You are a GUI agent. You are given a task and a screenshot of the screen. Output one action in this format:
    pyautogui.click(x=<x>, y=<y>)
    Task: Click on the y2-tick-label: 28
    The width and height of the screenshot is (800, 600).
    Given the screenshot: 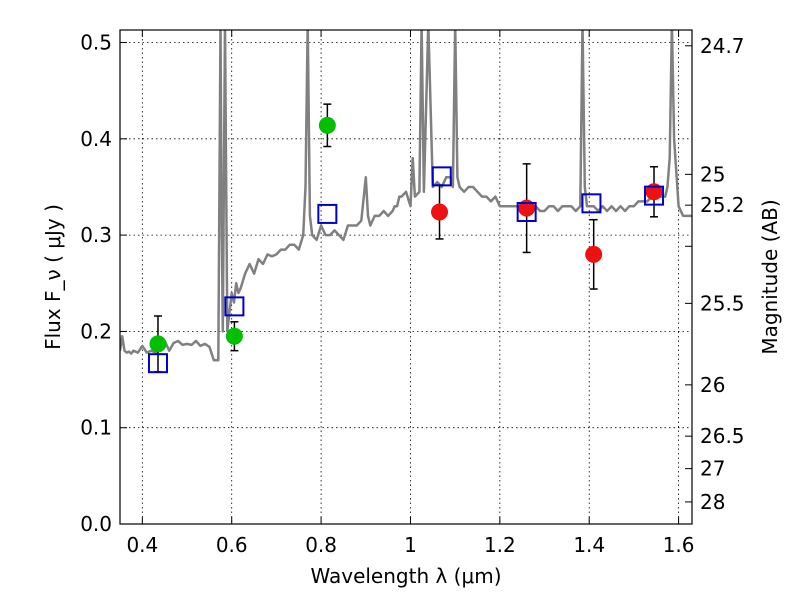 What is the action you would take?
    pyautogui.click(x=712, y=502)
    